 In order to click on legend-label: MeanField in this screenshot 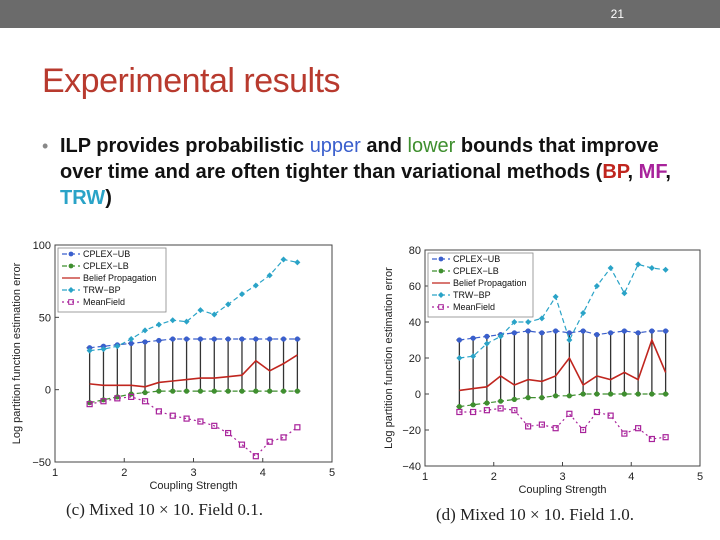, I will do `click(474, 307)`.